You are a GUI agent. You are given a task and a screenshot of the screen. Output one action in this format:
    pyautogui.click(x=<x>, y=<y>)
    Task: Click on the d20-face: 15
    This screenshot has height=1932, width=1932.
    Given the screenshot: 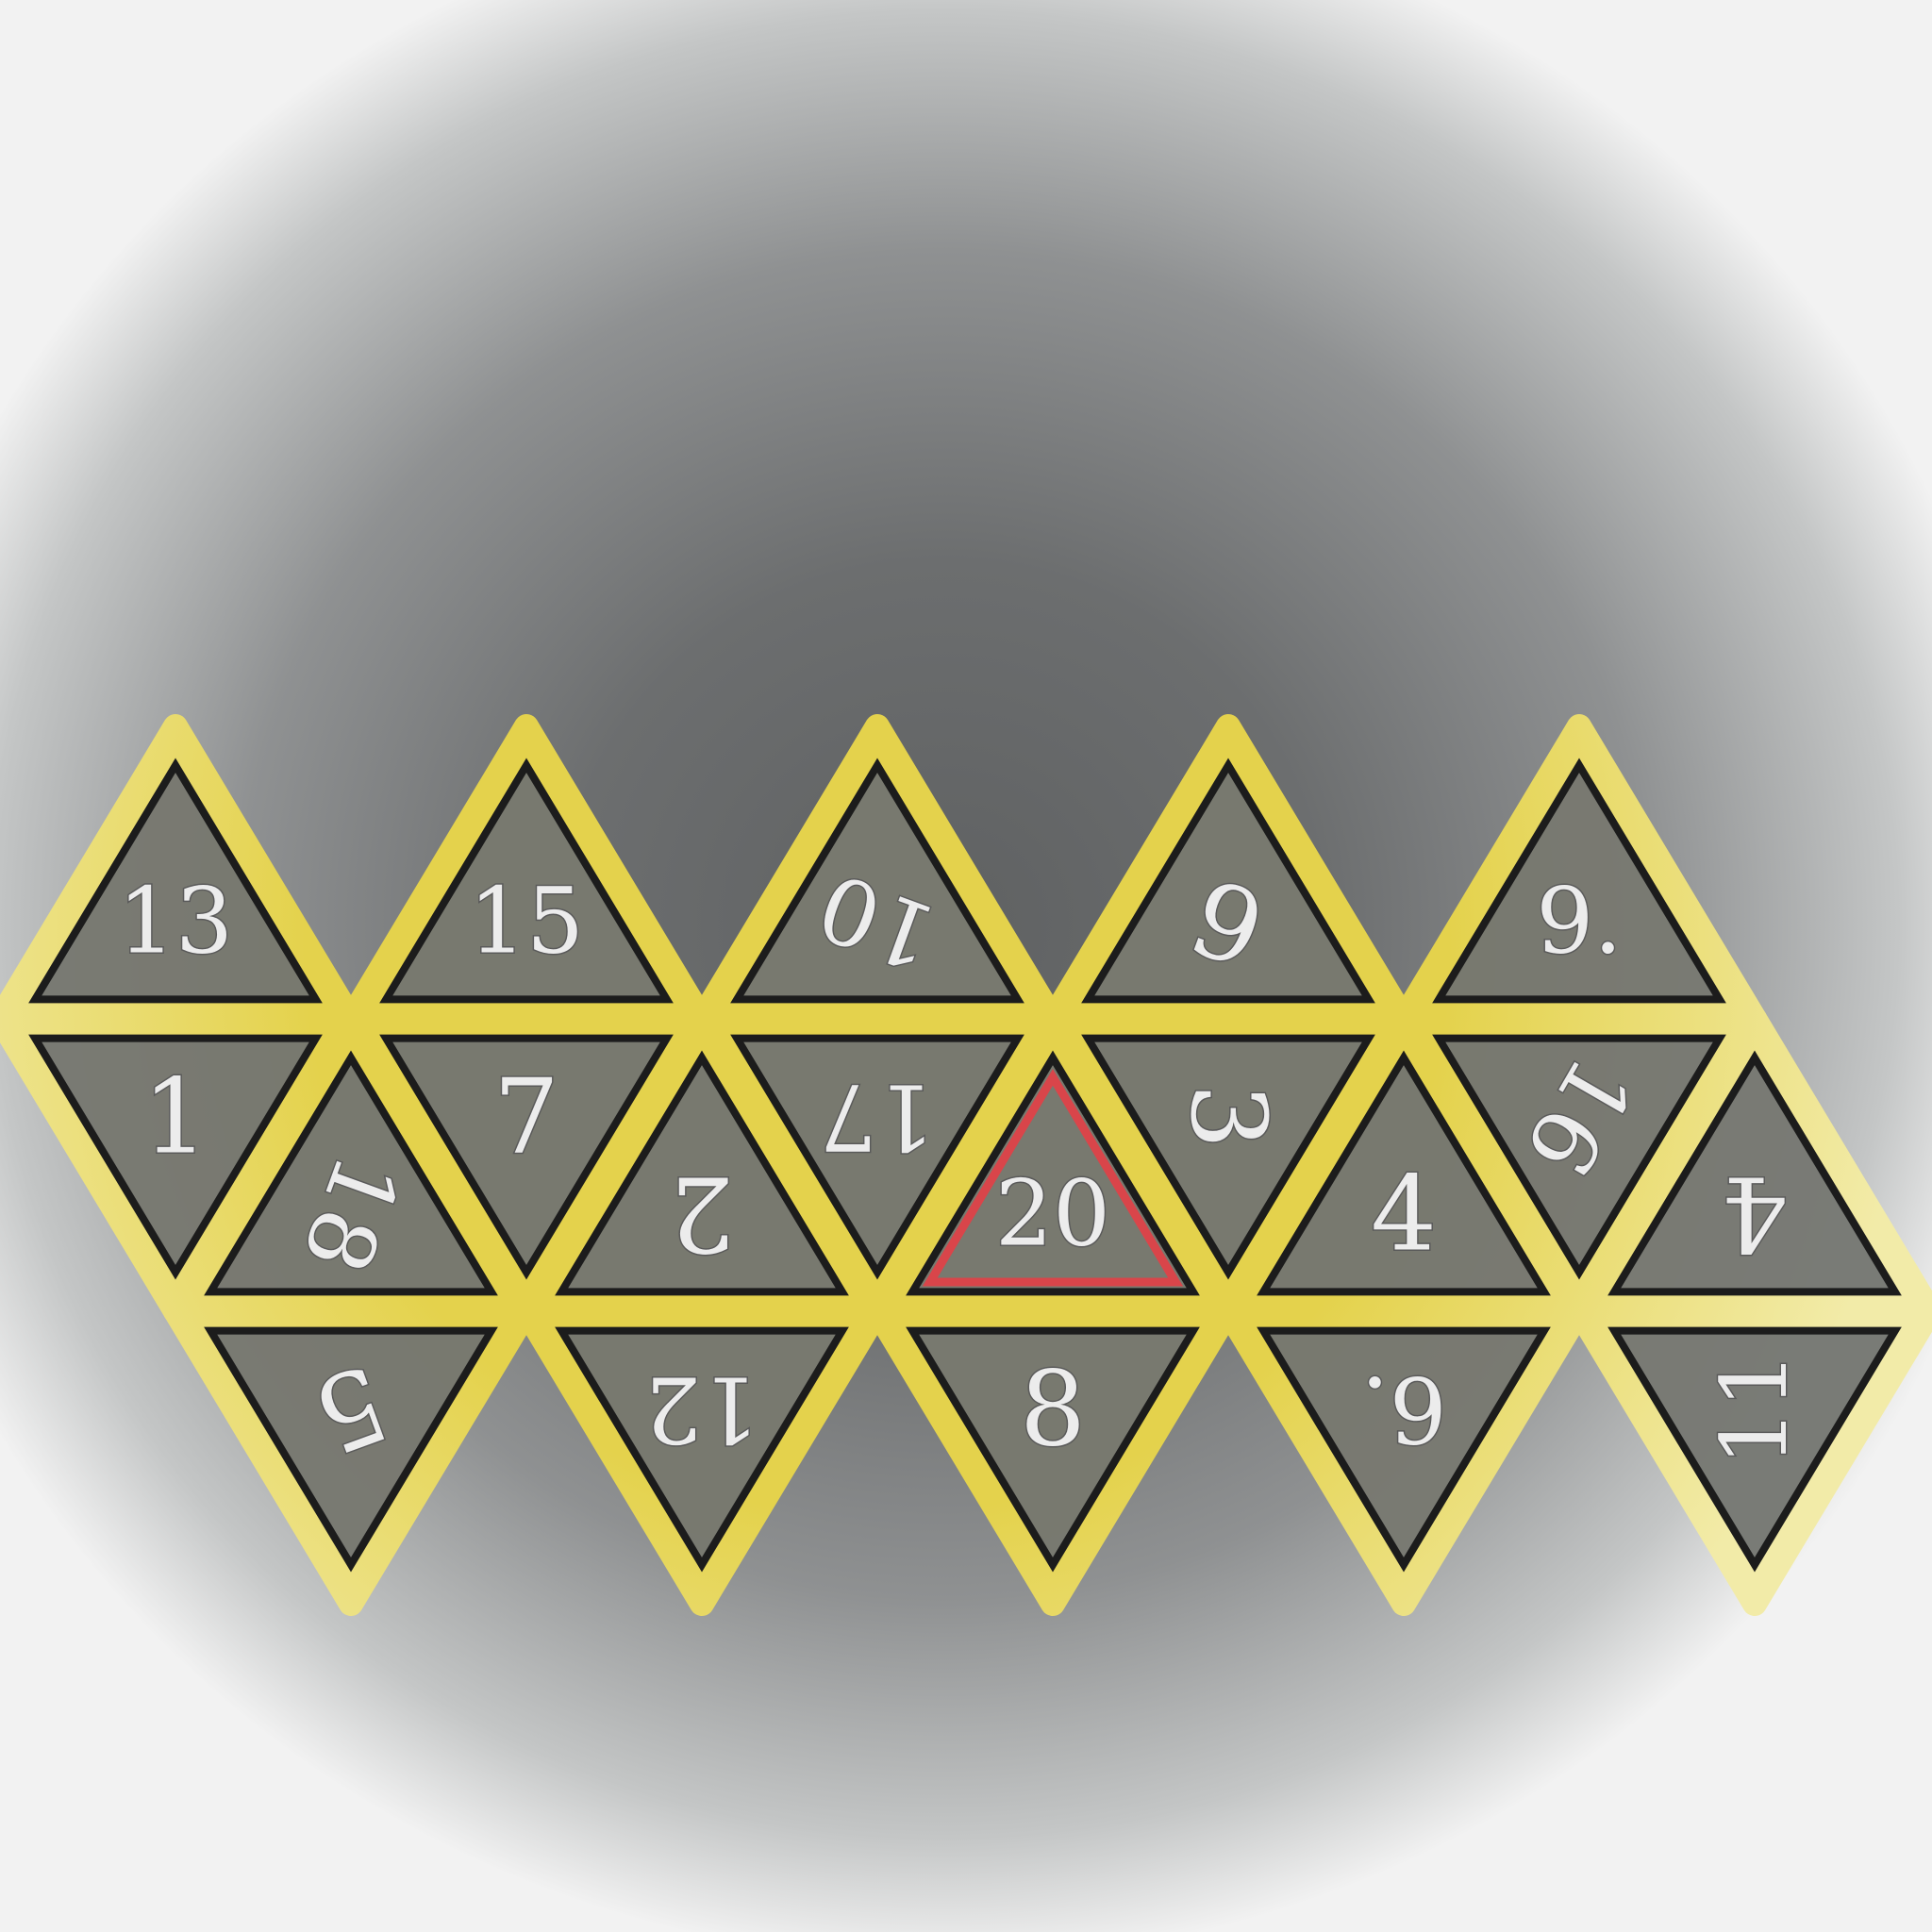 What is the action you would take?
    pyautogui.click(x=526, y=872)
    